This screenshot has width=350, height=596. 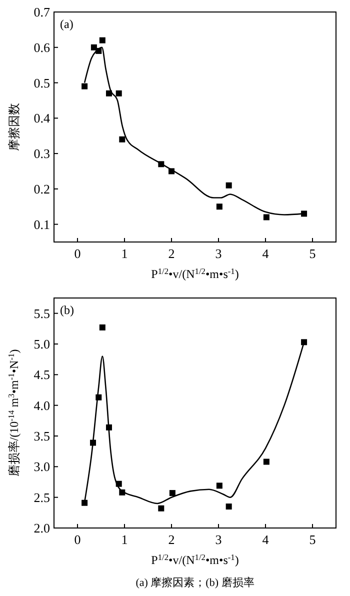 I want to click on y-tick-label: 0.5, so click(x=42, y=82).